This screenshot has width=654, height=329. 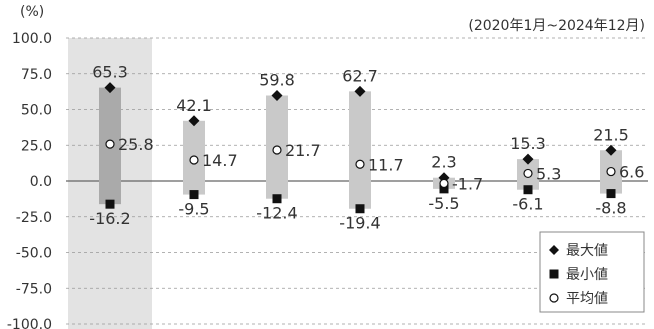 I want to click on max-label: 65.3, so click(x=110, y=72).